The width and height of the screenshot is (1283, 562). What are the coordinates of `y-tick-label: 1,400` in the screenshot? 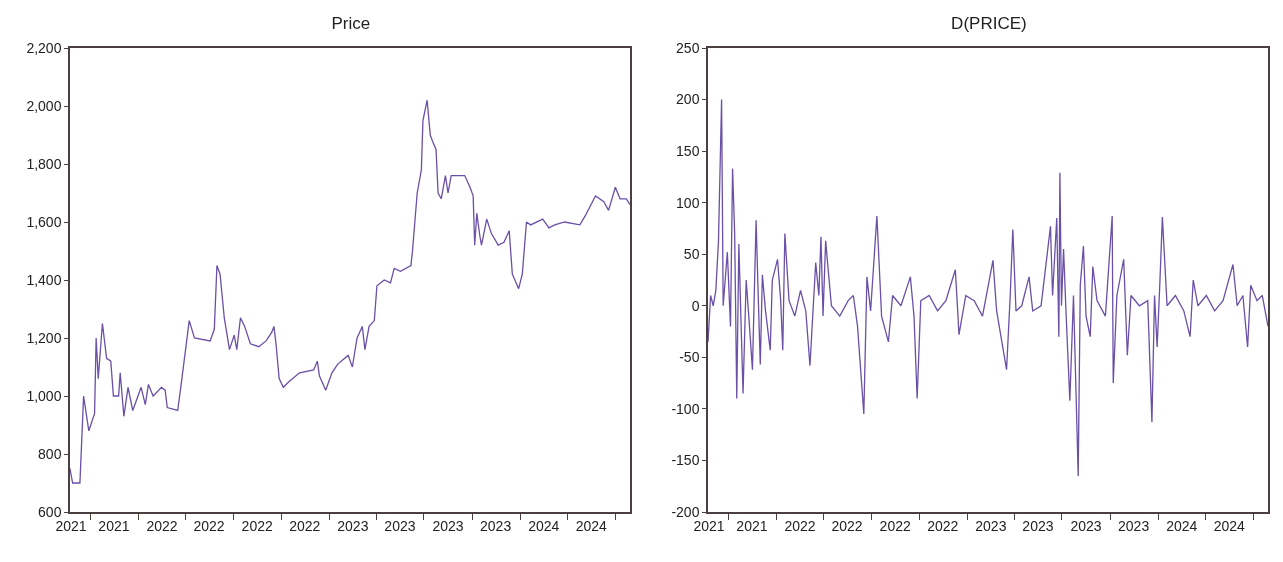 It's located at (44, 279).